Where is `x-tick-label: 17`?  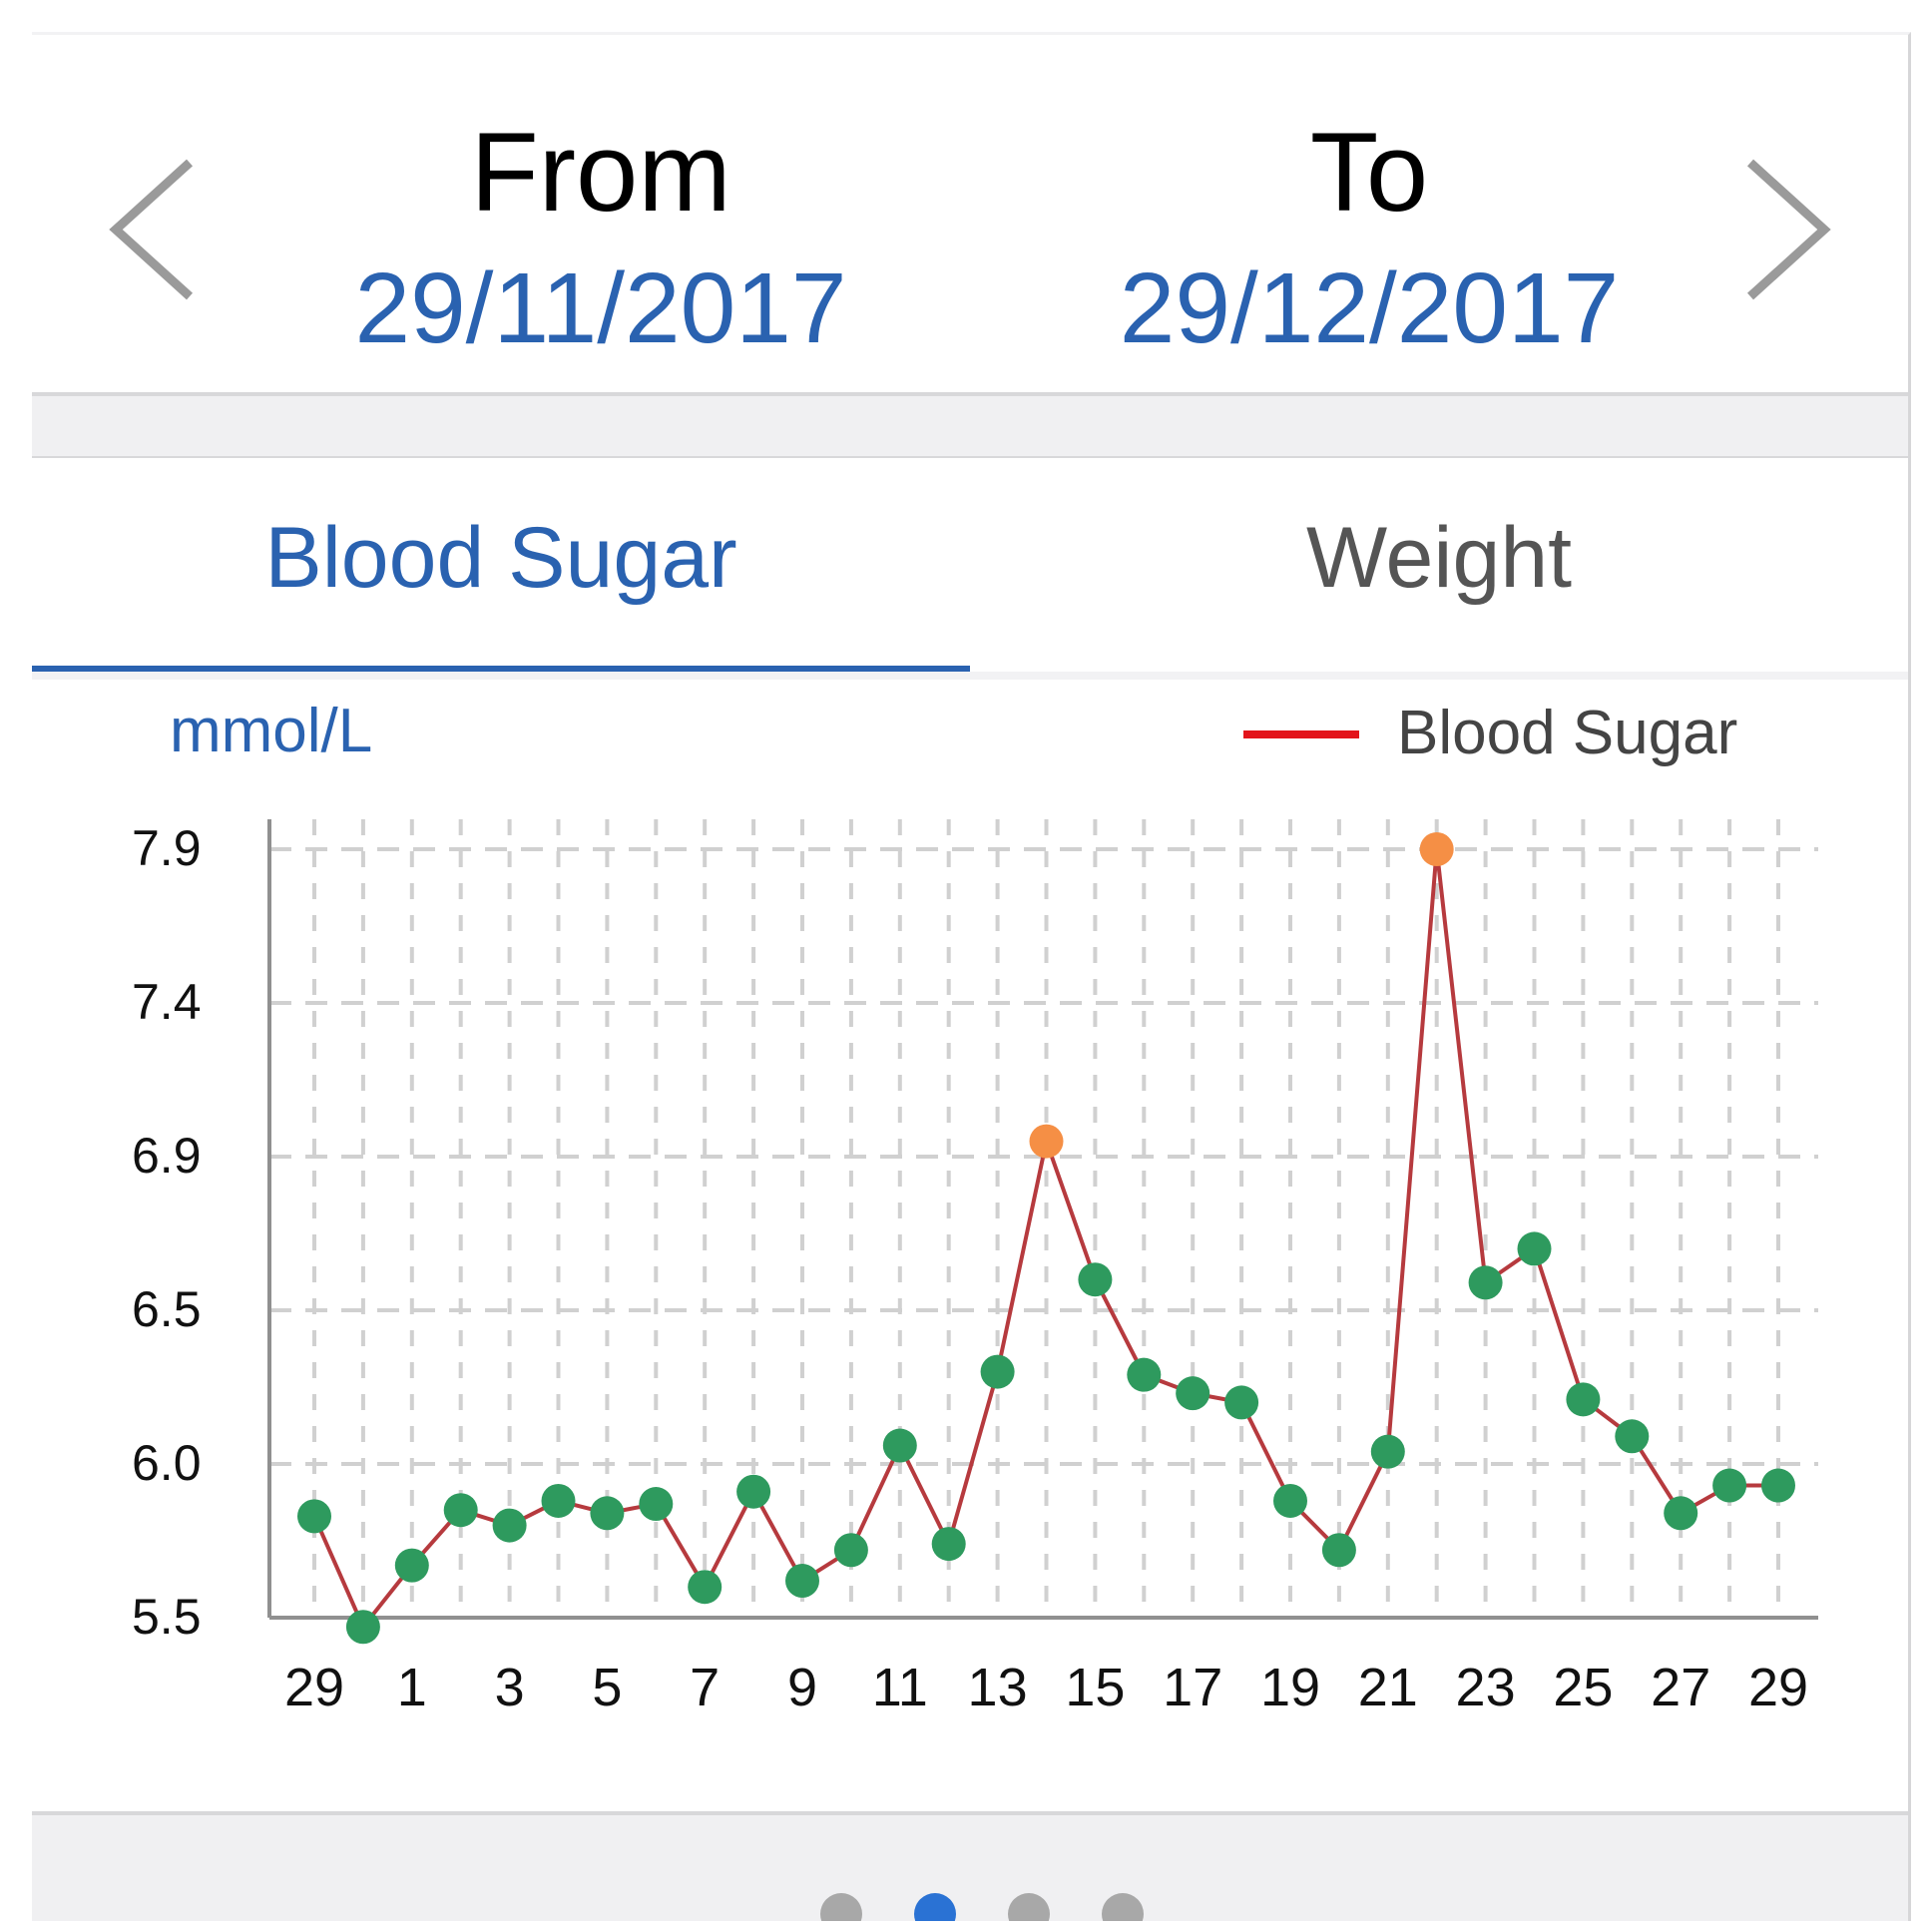 x-tick-label: 17 is located at coordinates (1192, 1687).